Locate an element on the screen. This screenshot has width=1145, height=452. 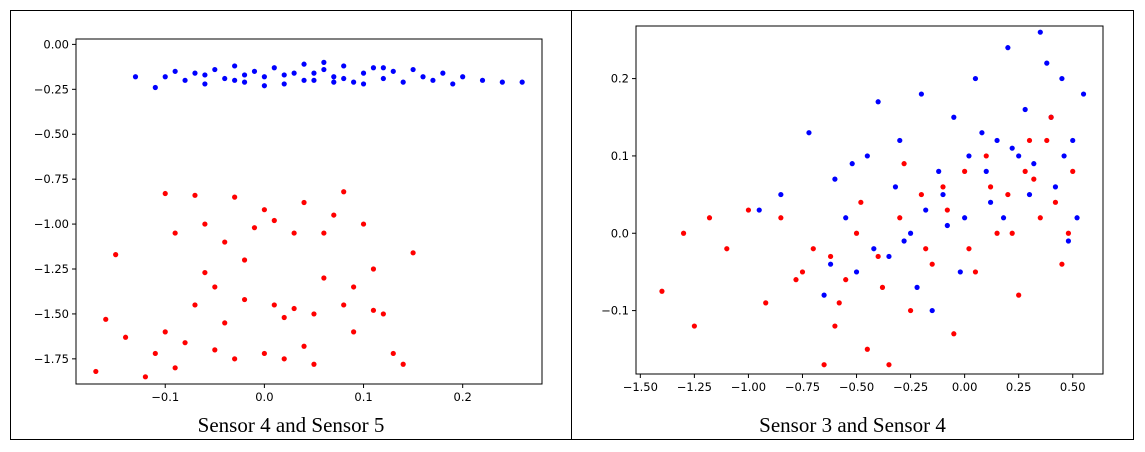
y-tick-label: −0.50 is located at coordinates (51, 134).